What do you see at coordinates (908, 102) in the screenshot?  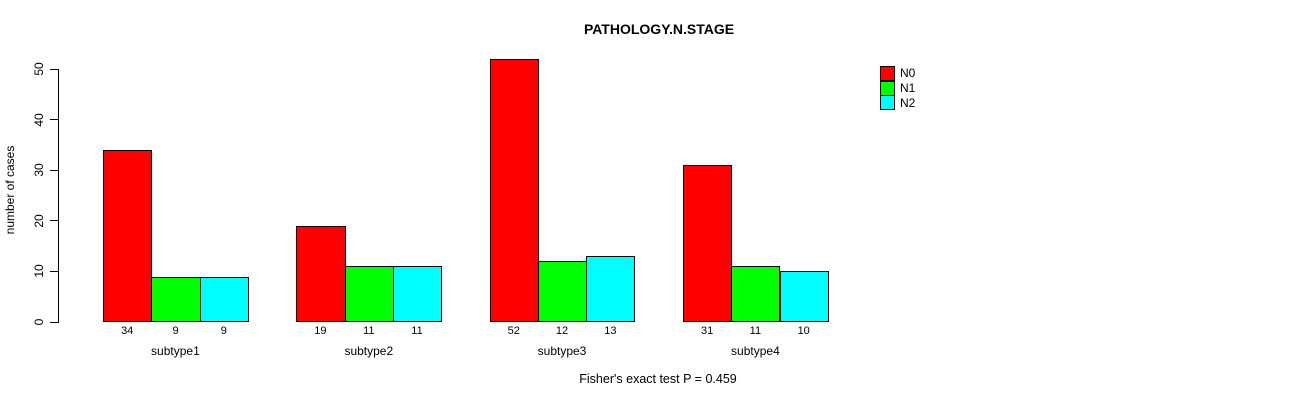 I see `legend-label: N2` at bounding box center [908, 102].